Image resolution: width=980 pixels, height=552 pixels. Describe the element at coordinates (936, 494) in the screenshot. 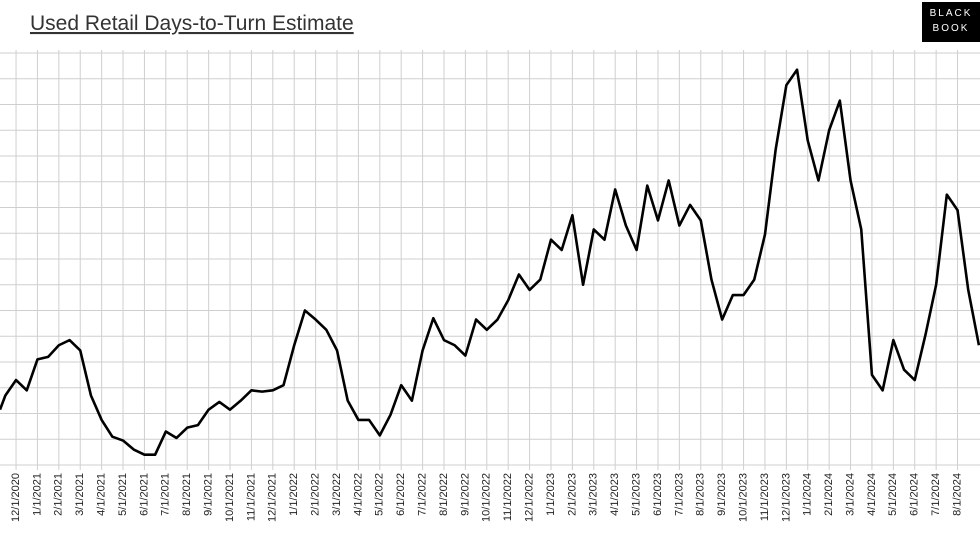

I see `x-tick-label: 7/1/2024` at that location.